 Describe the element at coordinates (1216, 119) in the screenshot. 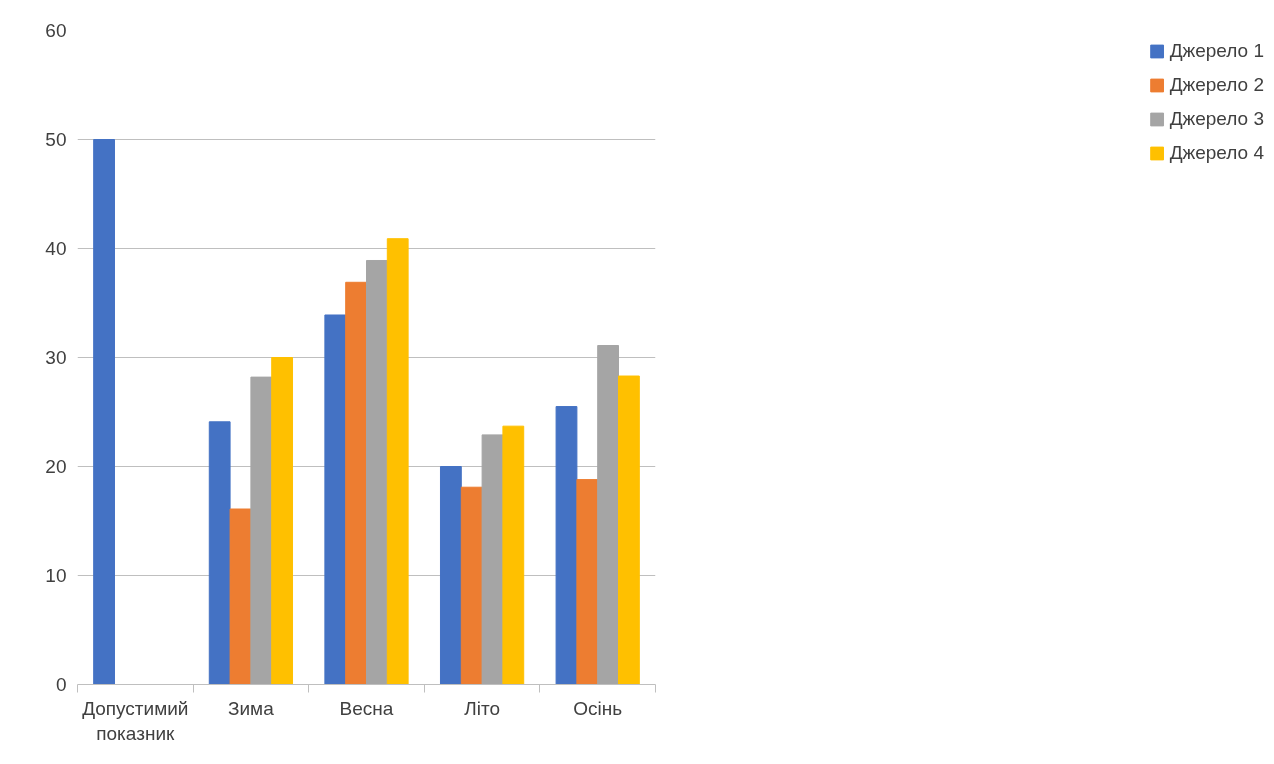

I see `legend-label: Джерело 3` at that location.